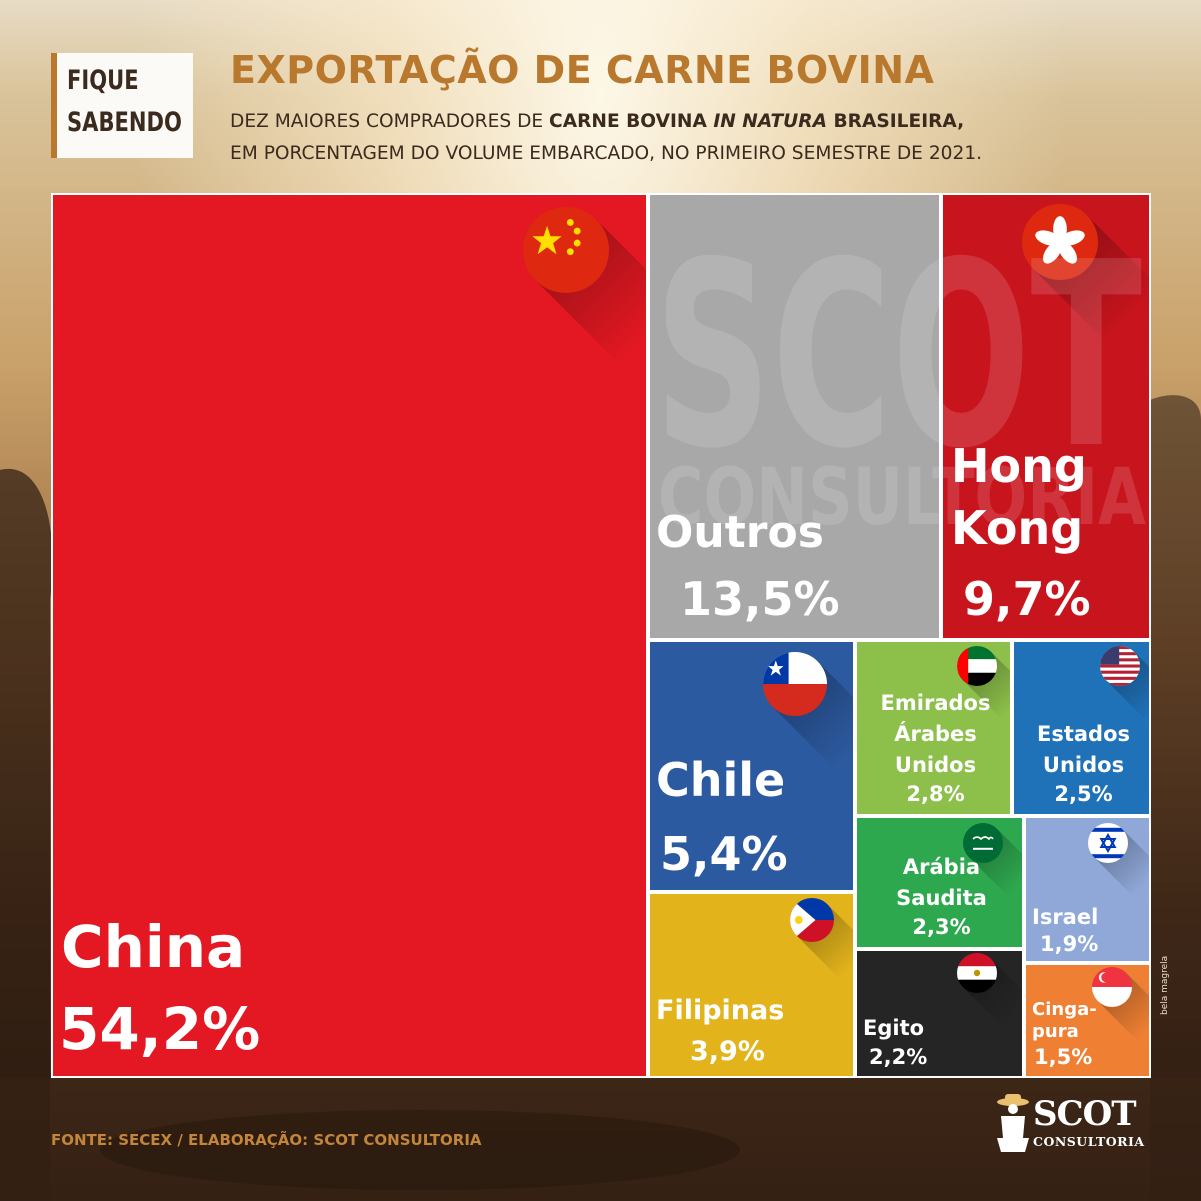 The height and width of the screenshot is (1201, 1201). Describe the element at coordinates (1064, 1020) in the screenshot. I see `treemap-label: Cinga- pura` at that location.